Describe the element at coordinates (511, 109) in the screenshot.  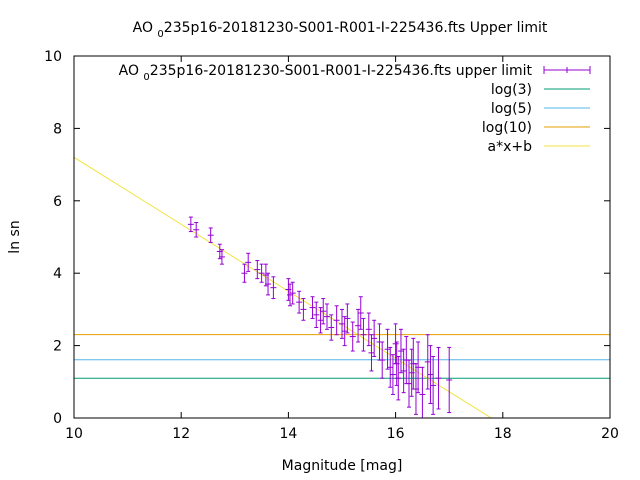
I see `legend-label-log5: log(5)` at that location.